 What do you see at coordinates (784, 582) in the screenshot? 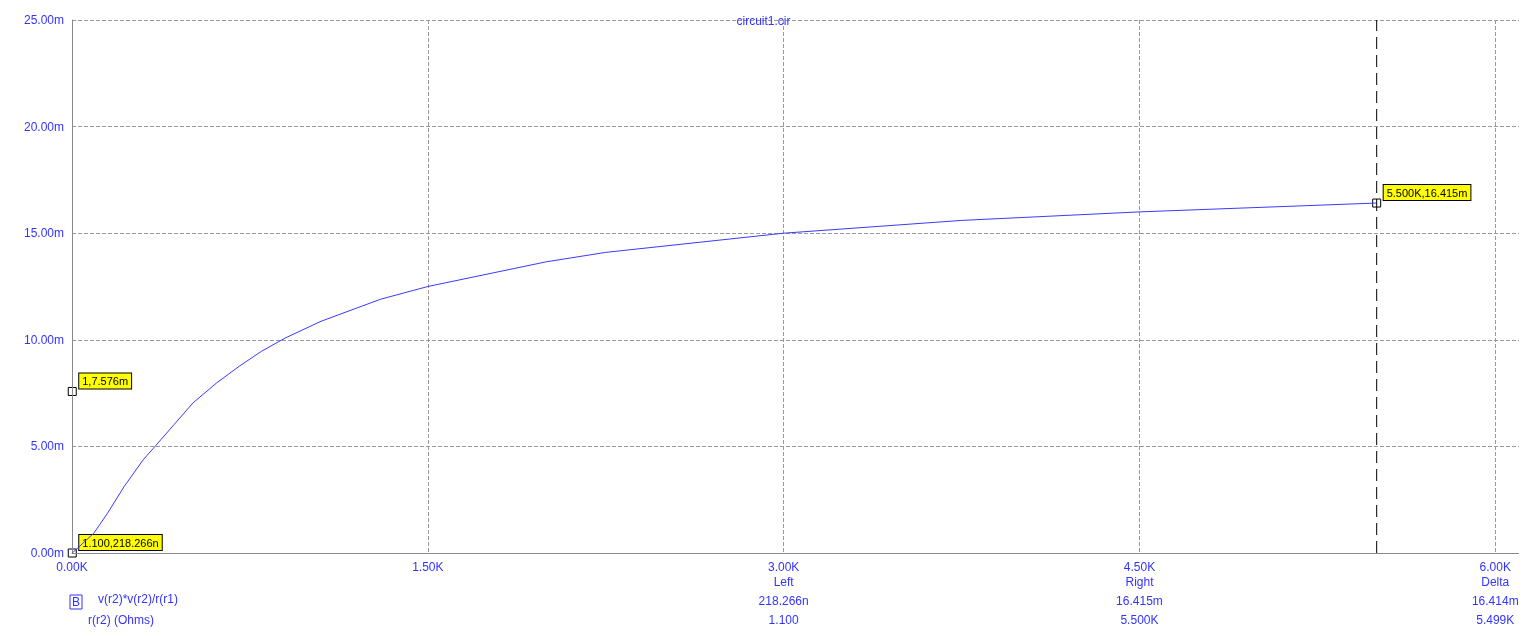
I see `text: Left` at bounding box center [784, 582].